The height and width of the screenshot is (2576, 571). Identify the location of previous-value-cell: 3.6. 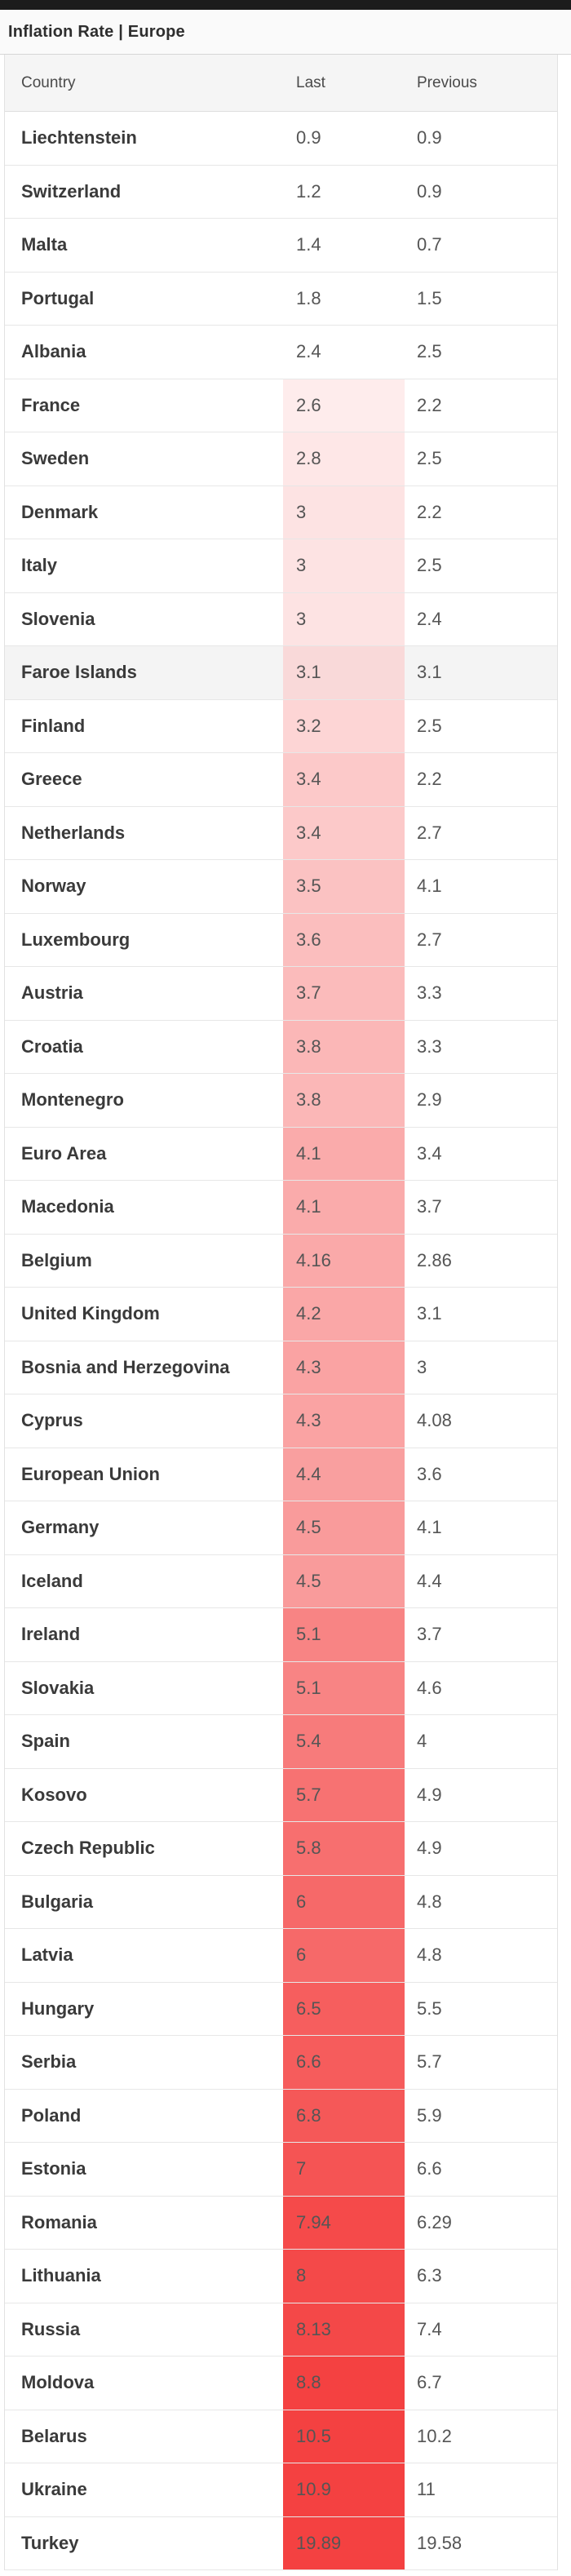
(429, 1473).